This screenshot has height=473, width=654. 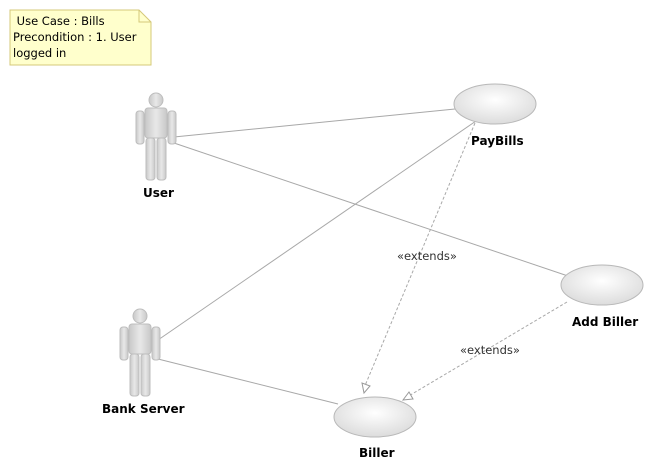 What do you see at coordinates (427, 256) in the screenshot?
I see `extends-label-1: «extends»` at bounding box center [427, 256].